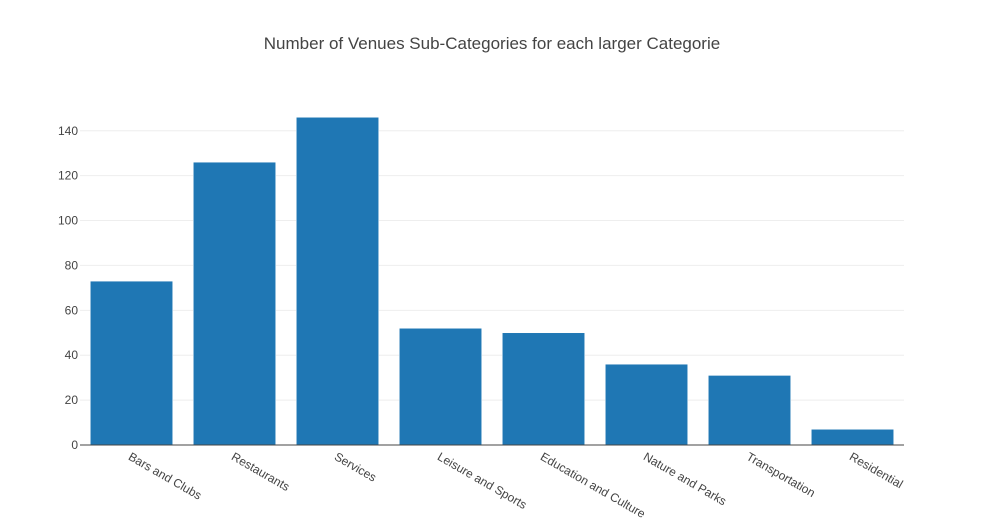  What do you see at coordinates (876, 470) in the screenshot?
I see `x-tick-label: Residential` at bounding box center [876, 470].